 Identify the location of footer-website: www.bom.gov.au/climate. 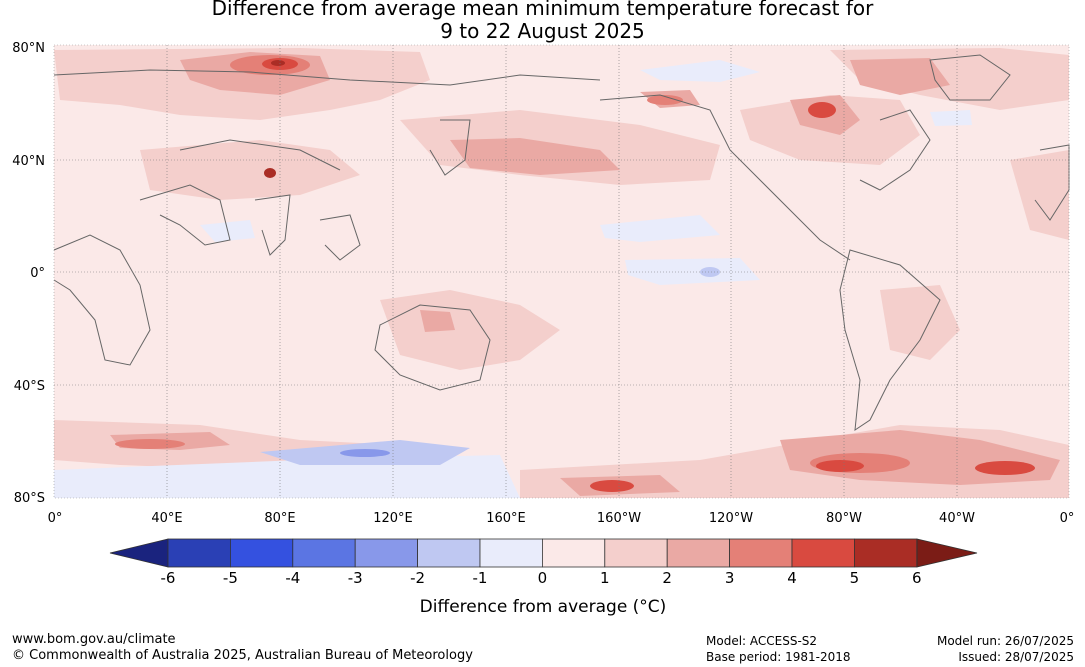
(94, 639).